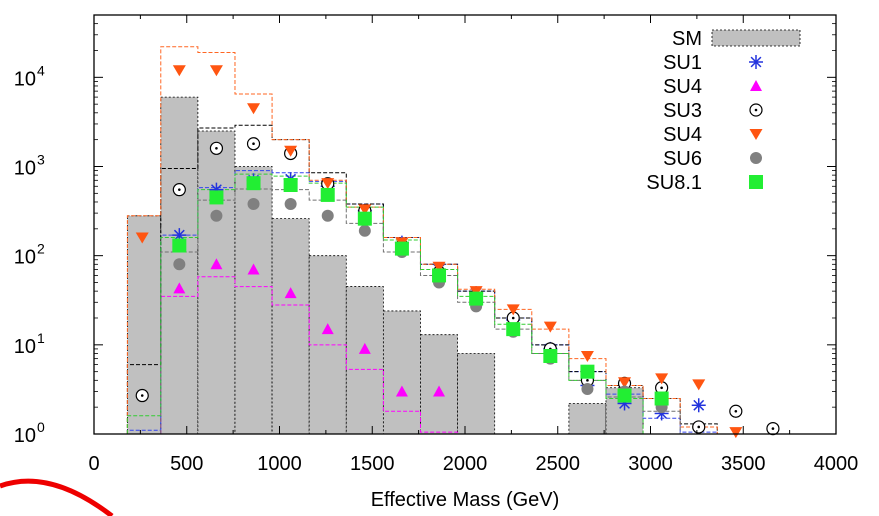  What do you see at coordinates (465, 464) in the screenshot?
I see `x-tick-label: 2000` at bounding box center [465, 464].